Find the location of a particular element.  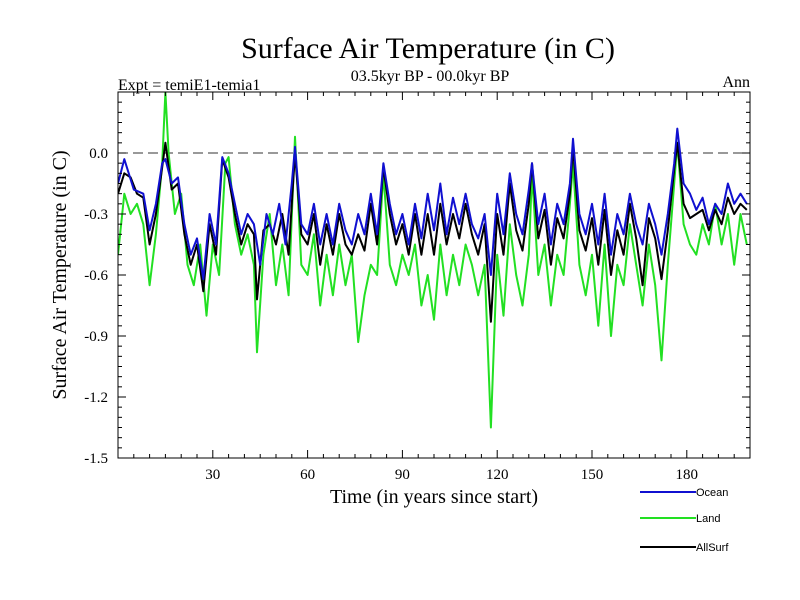

x-tick-label: 180 is located at coordinates (687, 475).